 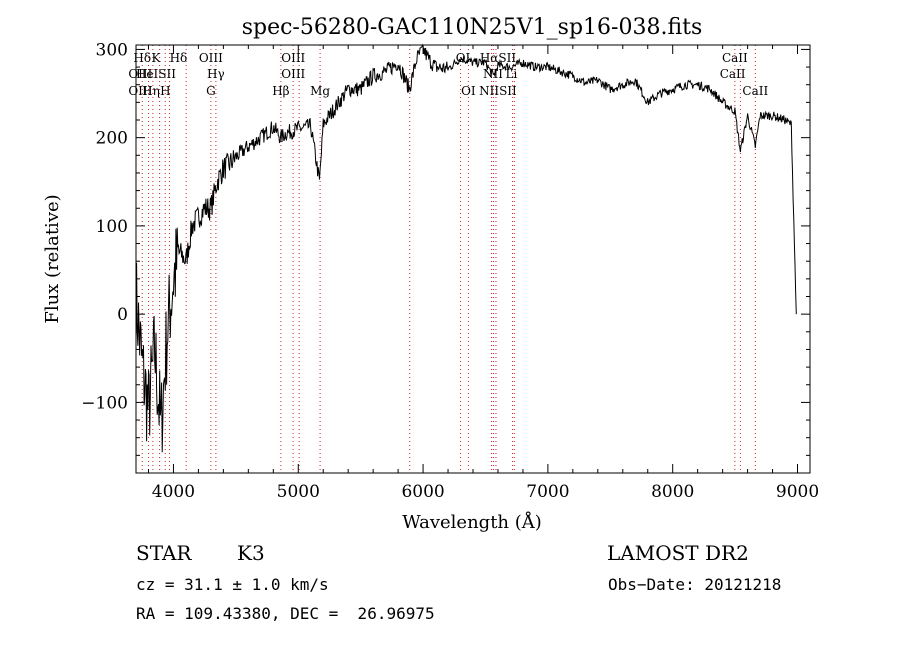 I want to click on x-tick-label: 7000, so click(x=547, y=492).